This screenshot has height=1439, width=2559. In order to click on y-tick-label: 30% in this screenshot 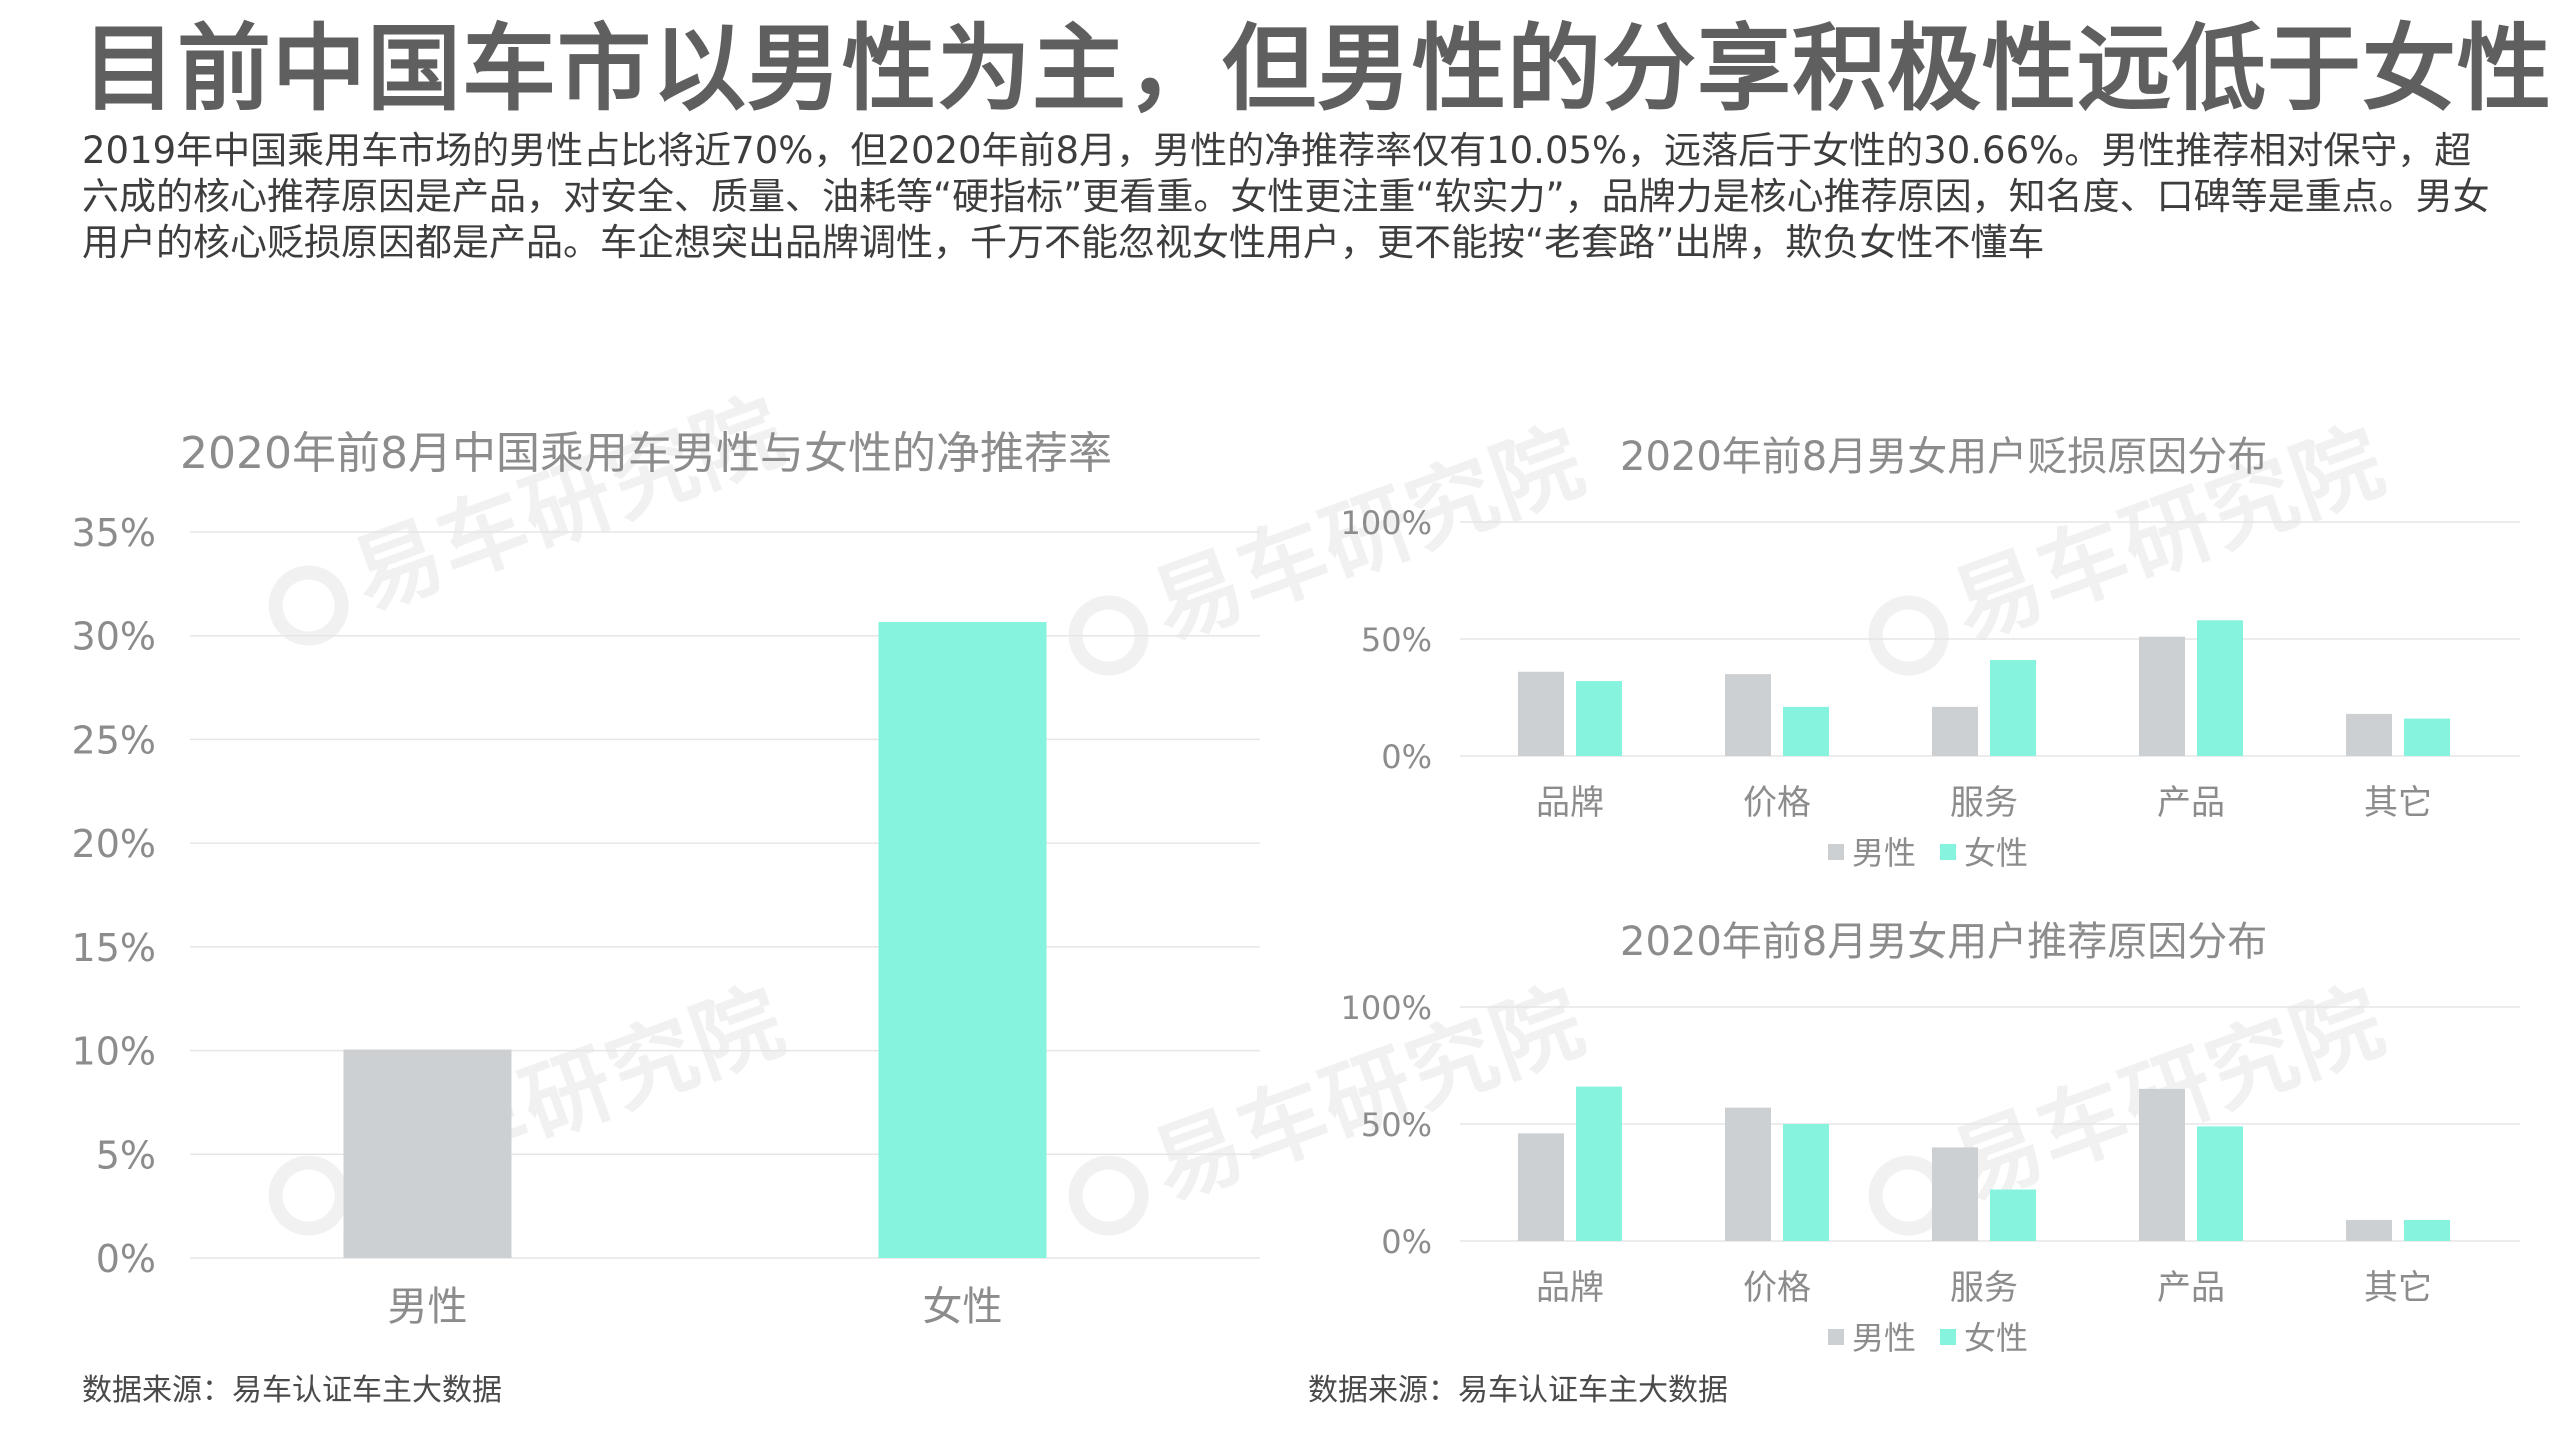, I will do `click(114, 637)`.